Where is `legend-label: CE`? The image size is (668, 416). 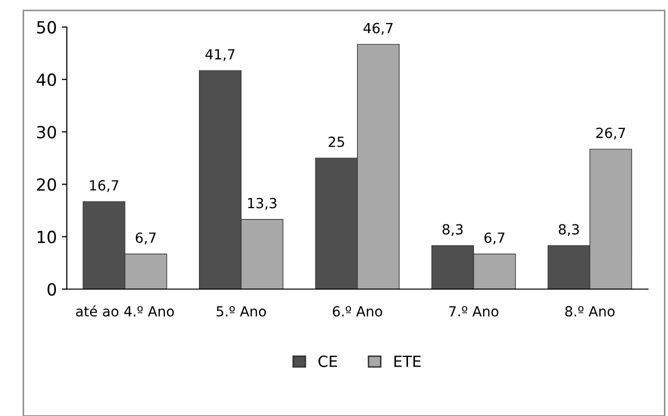 legend-label: CE is located at coordinates (327, 362).